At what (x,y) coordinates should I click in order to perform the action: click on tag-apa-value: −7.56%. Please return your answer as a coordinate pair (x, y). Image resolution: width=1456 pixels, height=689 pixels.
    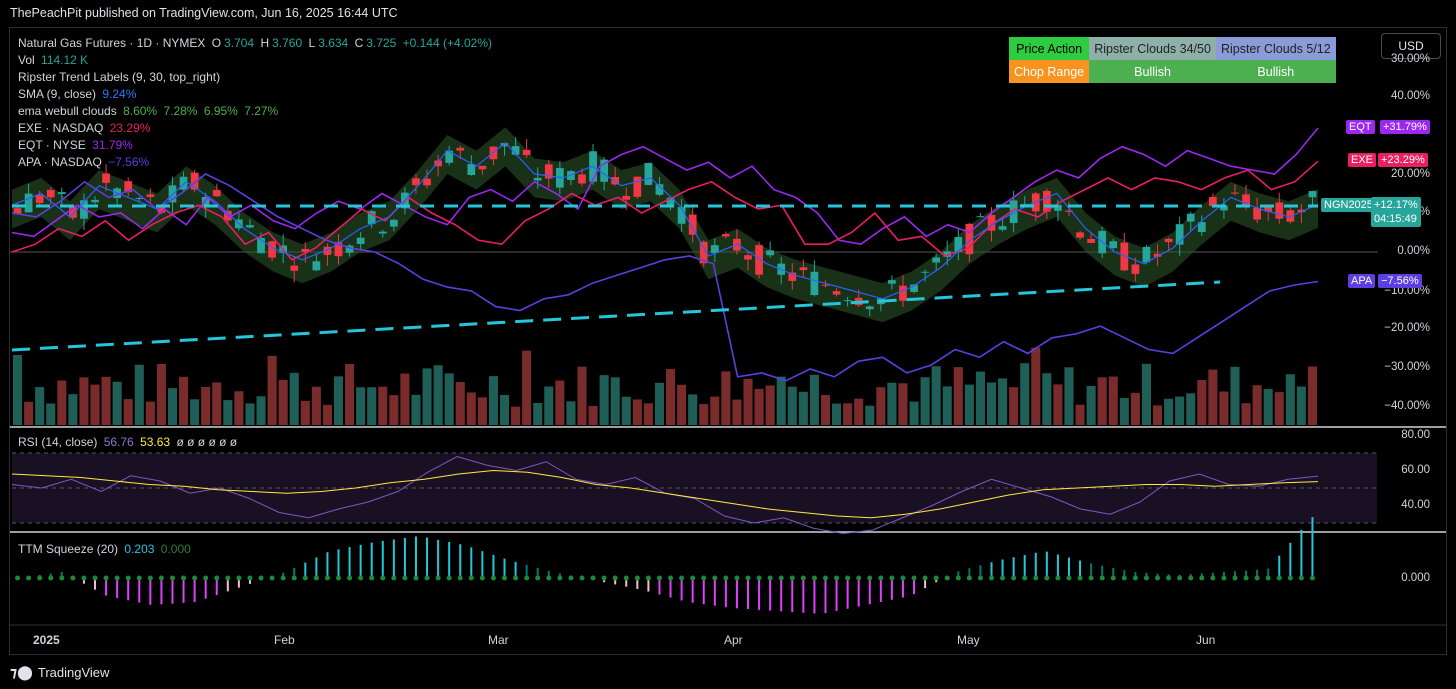
    Looking at the image, I should click on (1400, 281).